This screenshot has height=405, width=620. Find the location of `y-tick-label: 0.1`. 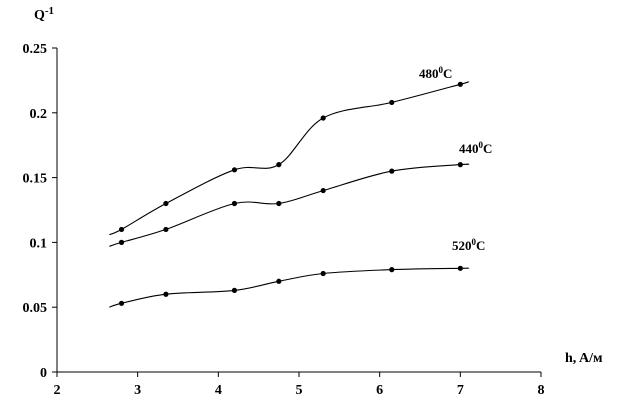

y-tick-label: 0.1 is located at coordinates (39, 243).